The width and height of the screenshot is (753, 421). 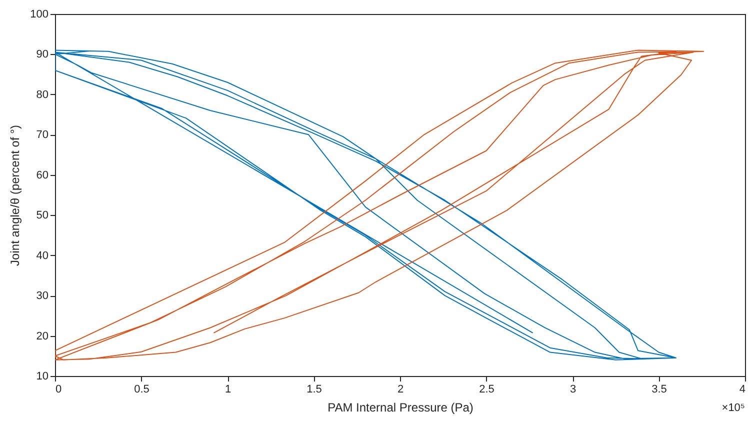 I want to click on y-tick-label: 90, so click(x=42, y=54).